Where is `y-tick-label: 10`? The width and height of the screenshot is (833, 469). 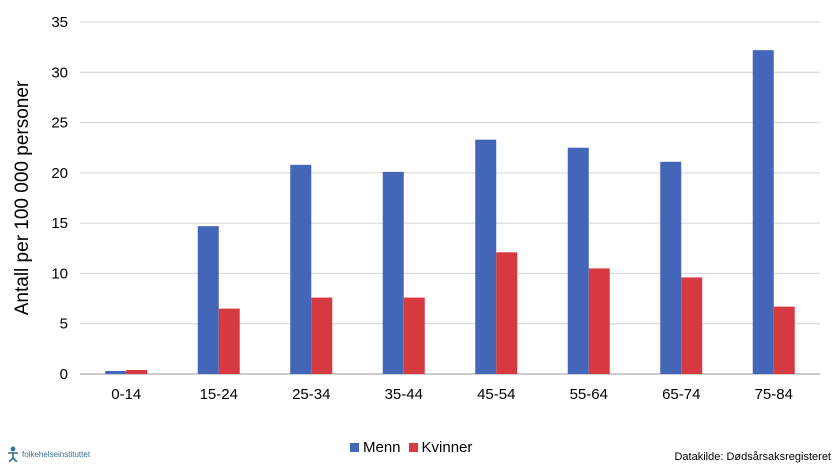 y-tick-label: 10 is located at coordinates (59, 273).